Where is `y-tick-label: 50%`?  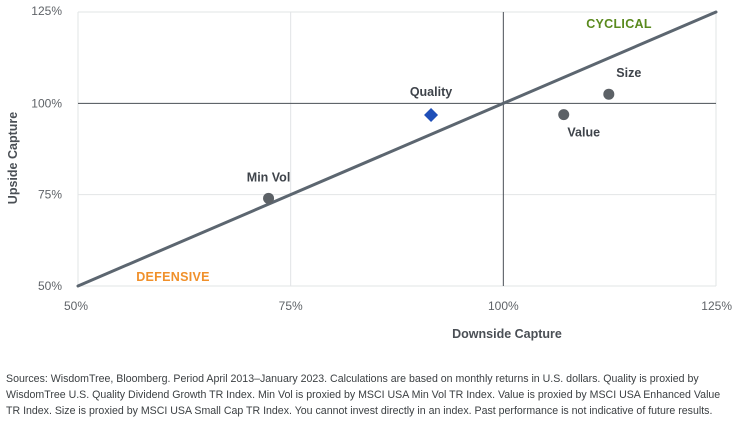 y-tick-label: 50% is located at coordinates (50, 286).